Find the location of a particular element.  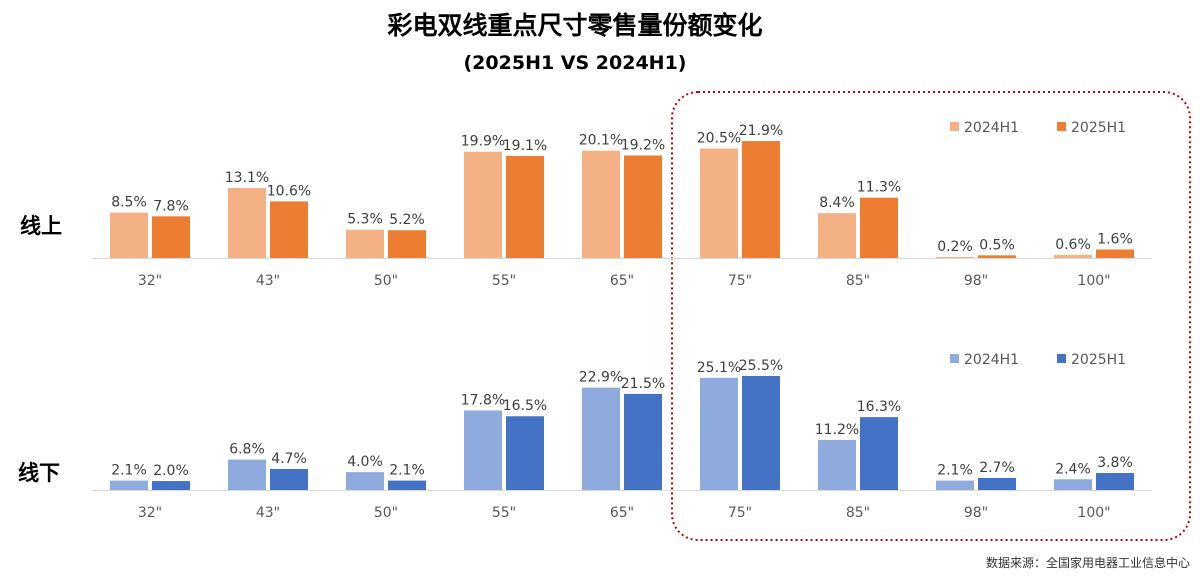

legend-label: 2024H1 is located at coordinates (991, 128).